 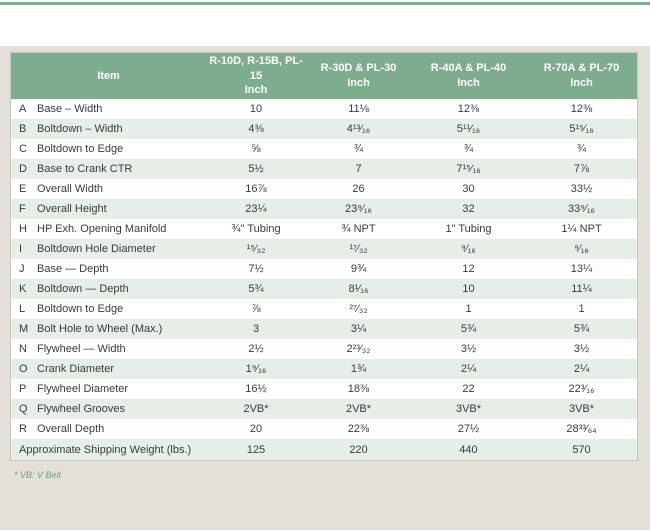 What do you see at coordinates (468, 109) in the screenshot?
I see `row-value-col3: 12⅜` at bounding box center [468, 109].